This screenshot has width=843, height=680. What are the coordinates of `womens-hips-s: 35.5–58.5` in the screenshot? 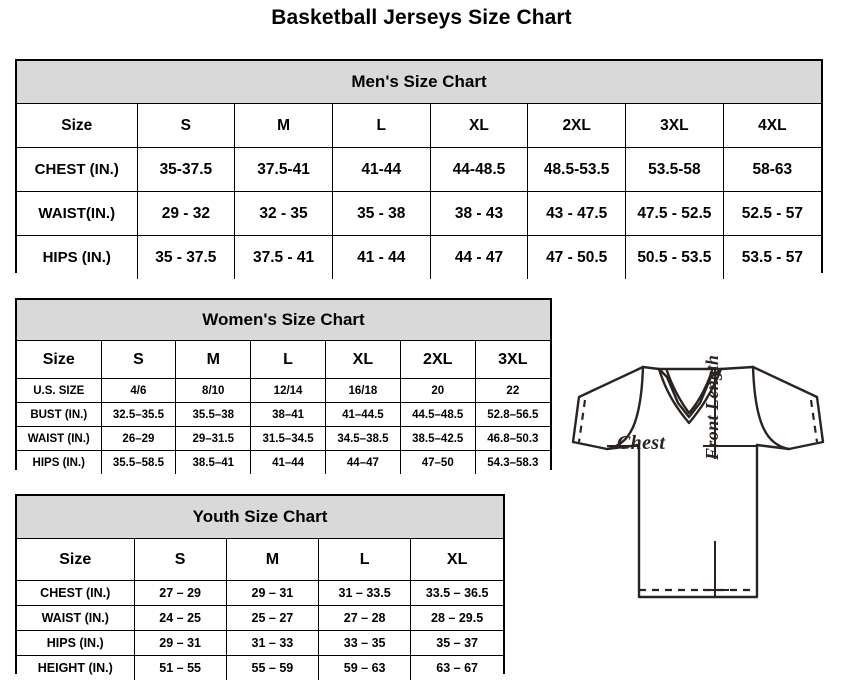 It's located at (138, 463).